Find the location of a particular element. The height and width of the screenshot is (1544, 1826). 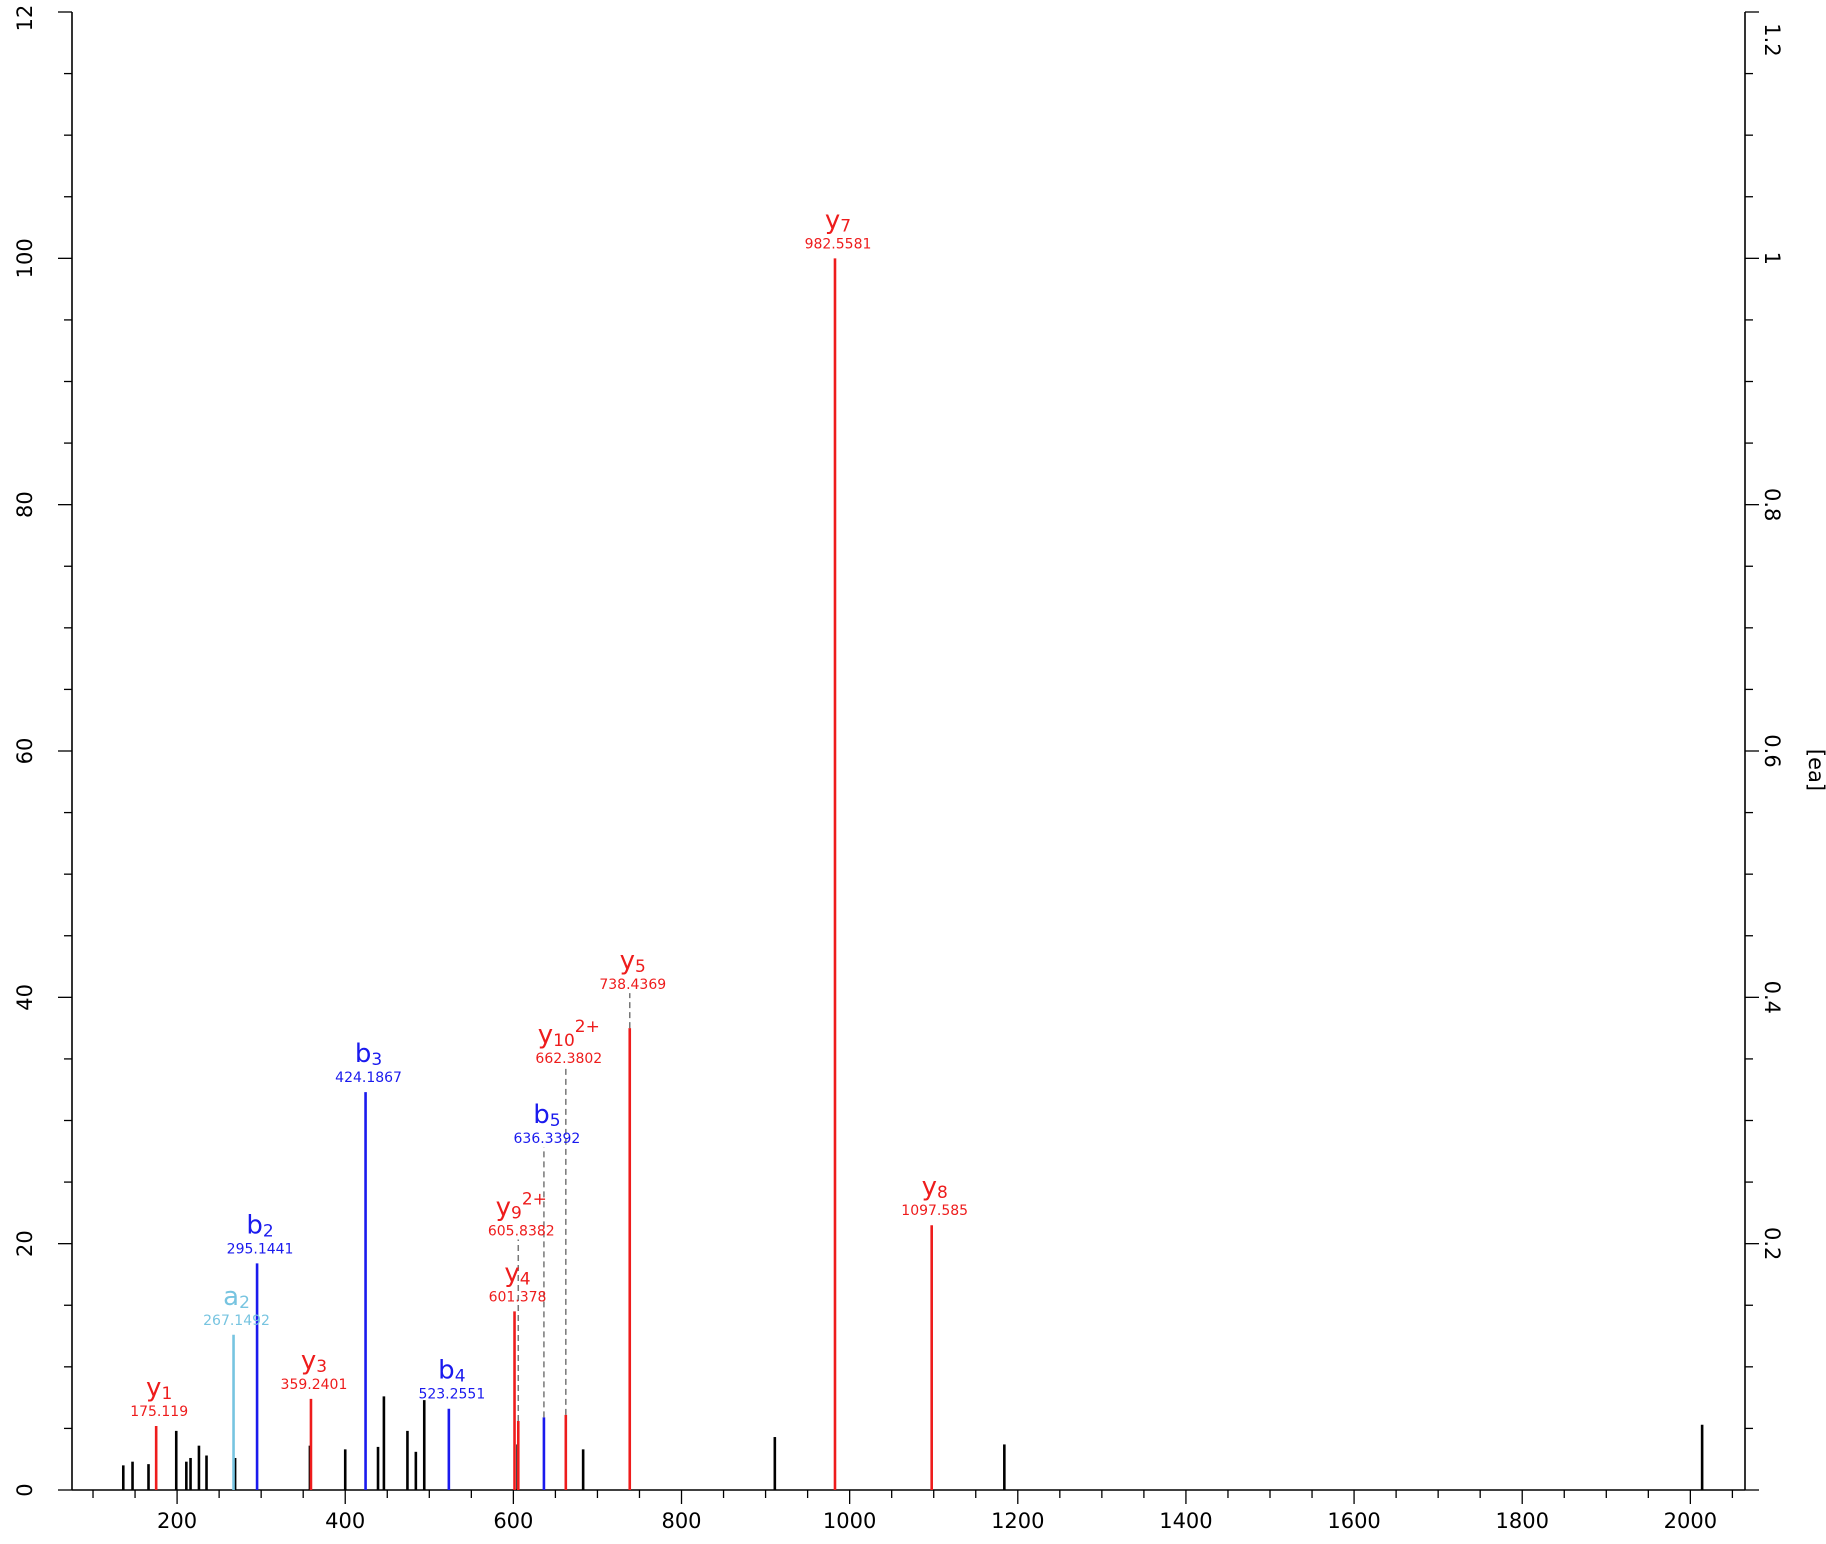

ion-number: 9 is located at coordinates (516, 1214).